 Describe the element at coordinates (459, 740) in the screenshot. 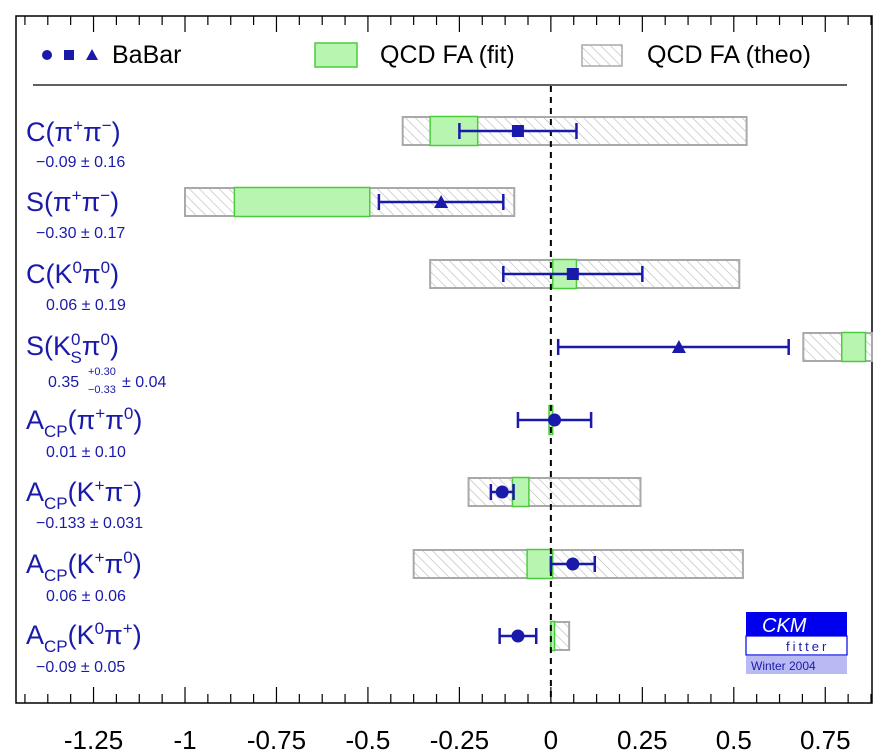

I see `x-tick-label: -0.25` at that location.